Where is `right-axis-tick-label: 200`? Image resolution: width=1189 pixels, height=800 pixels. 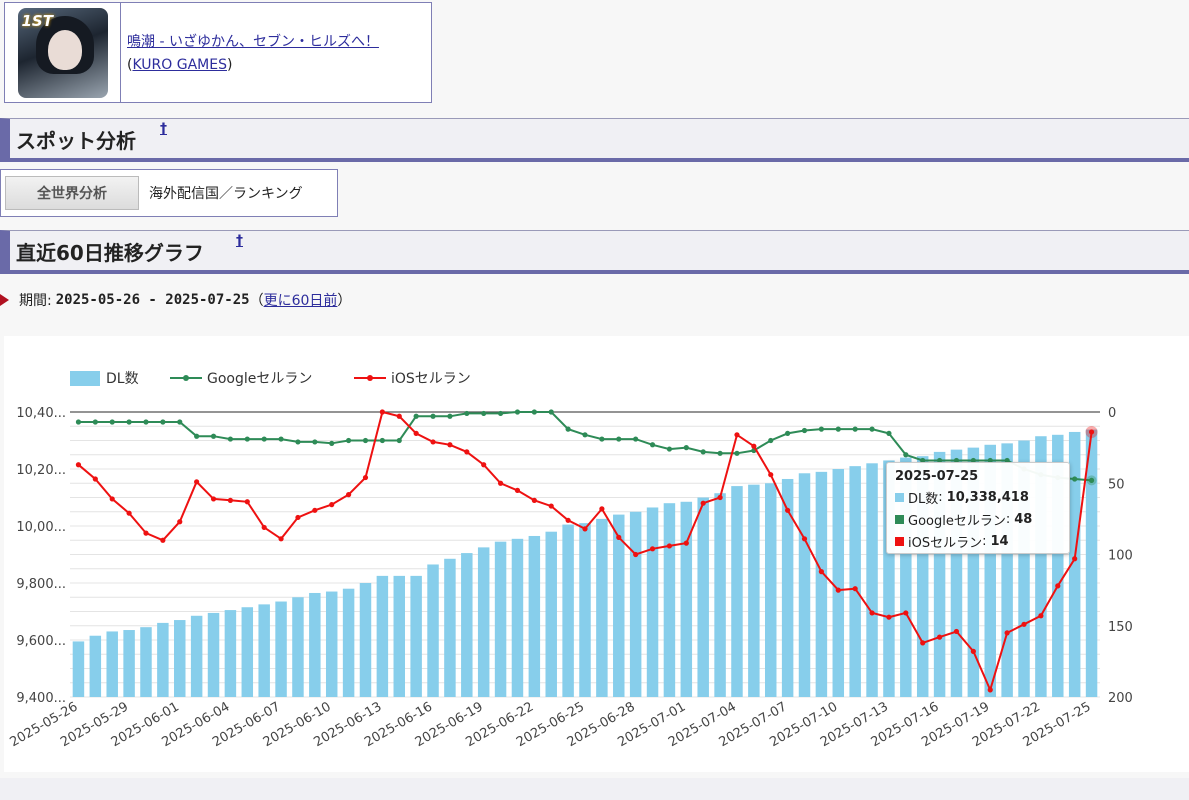 right-axis-tick-label: 200 is located at coordinates (1120, 698).